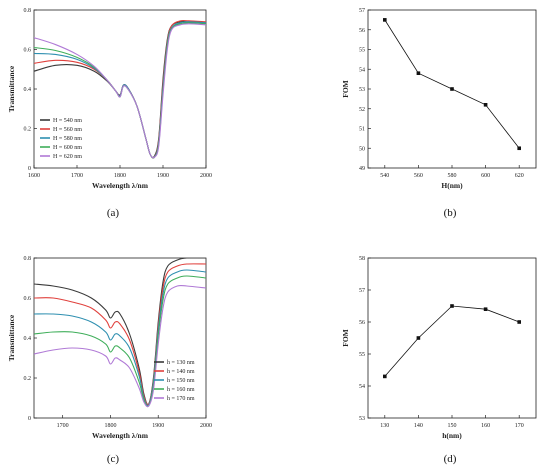 Image resolution: width=550 pixels, height=471 pixels. What do you see at coordinates (519, 176) in the screenshot?
I see `x-tick-label: 620` at bounding box center [519, 176].